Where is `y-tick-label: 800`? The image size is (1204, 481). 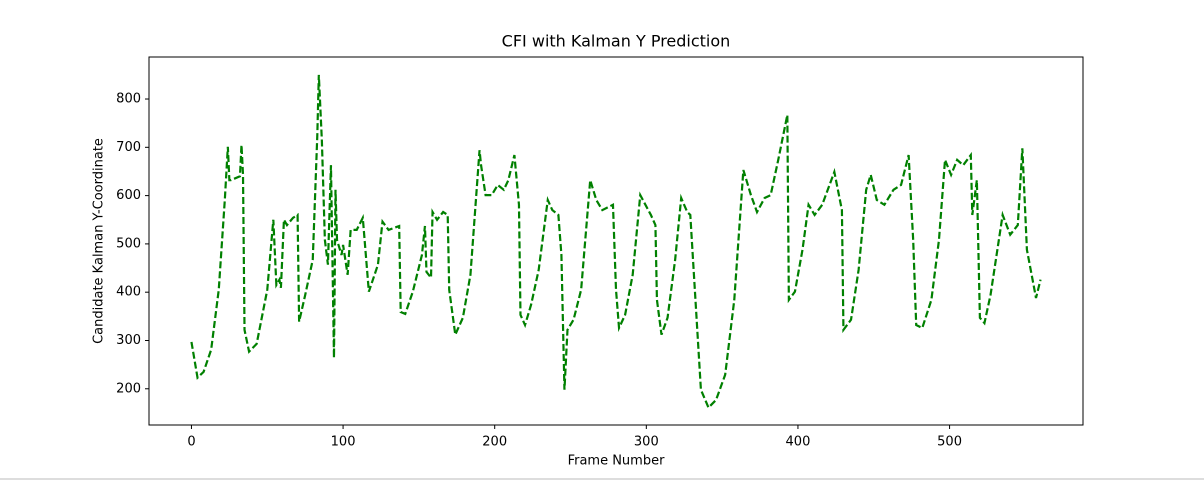
y-tick-label: 800 is located at coordinates (128, 99).